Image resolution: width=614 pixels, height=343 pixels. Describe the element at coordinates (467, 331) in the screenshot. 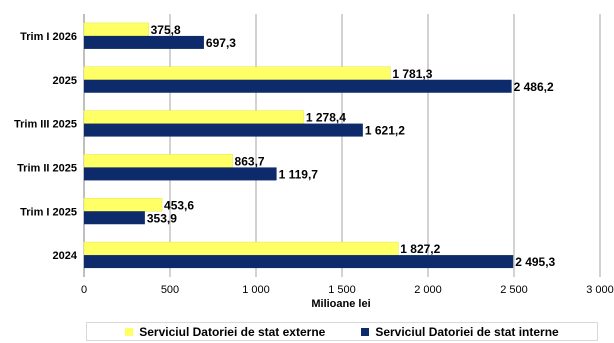

I see `legend-label-internal: Serviciul Datoriei de stat interne` at that location.